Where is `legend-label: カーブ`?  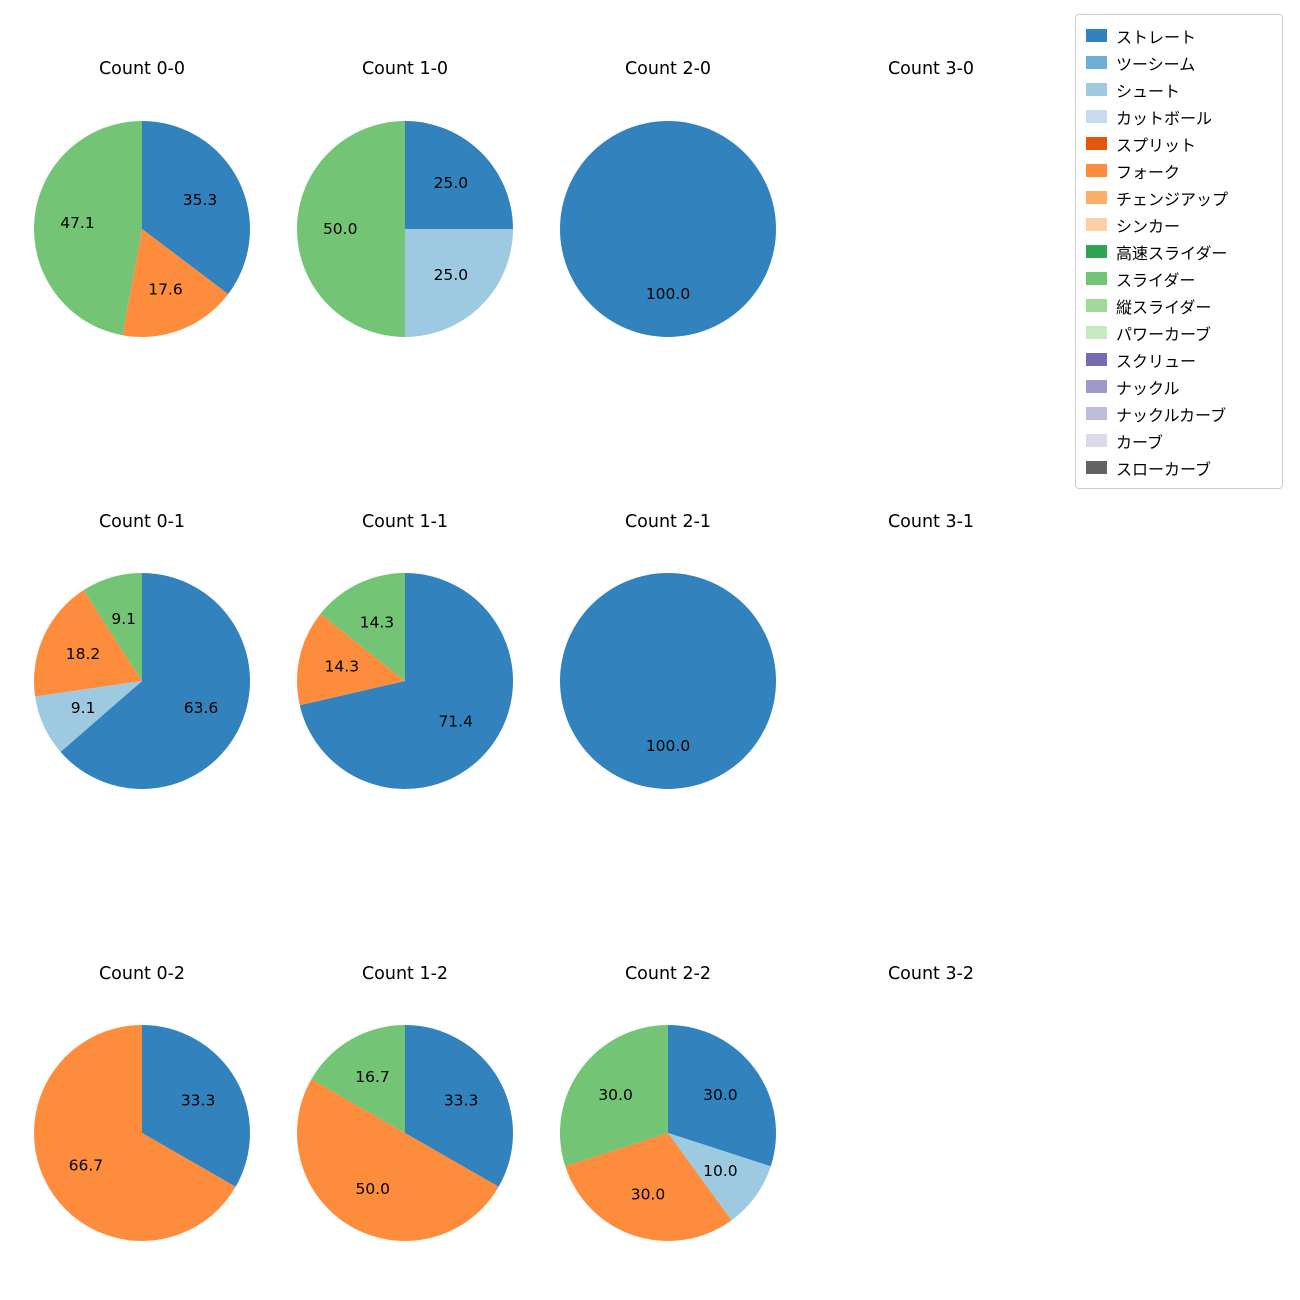
legend-label: カーブ is located at coordinates (1140, 442).